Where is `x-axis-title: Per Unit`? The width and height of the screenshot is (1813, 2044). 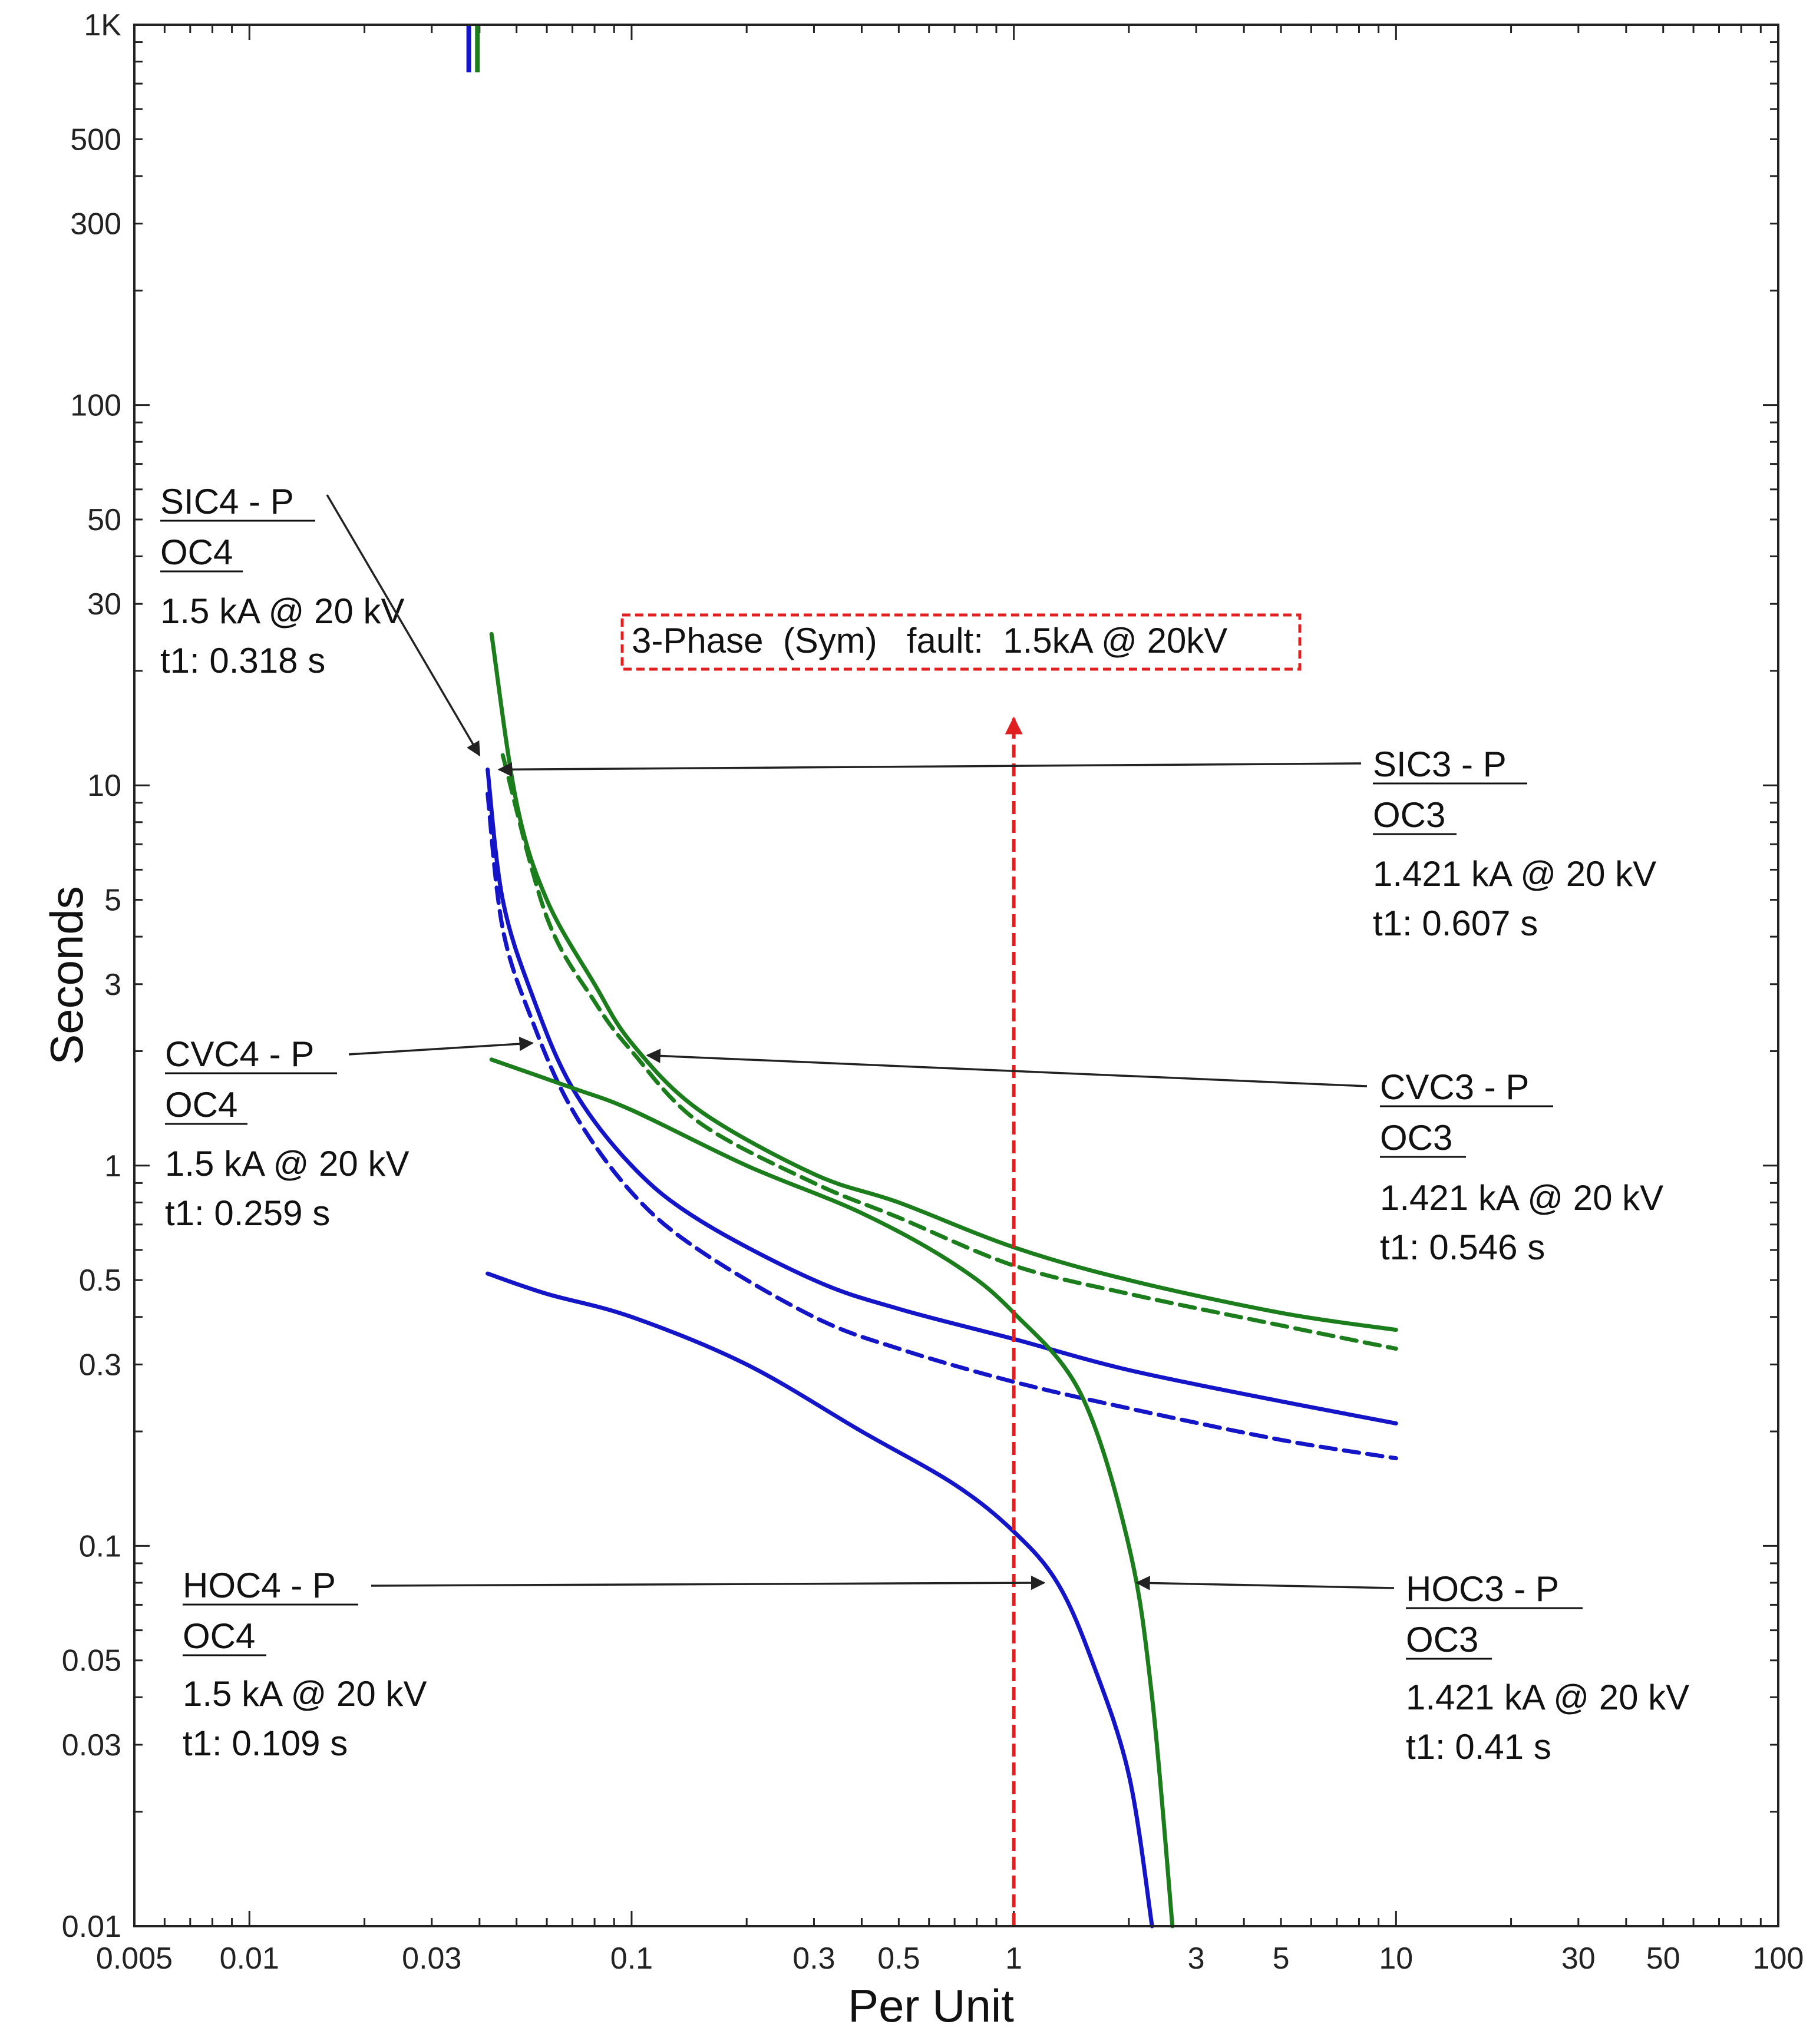 x-axis-title: Per Unit is located at coordinates (931, 2006).